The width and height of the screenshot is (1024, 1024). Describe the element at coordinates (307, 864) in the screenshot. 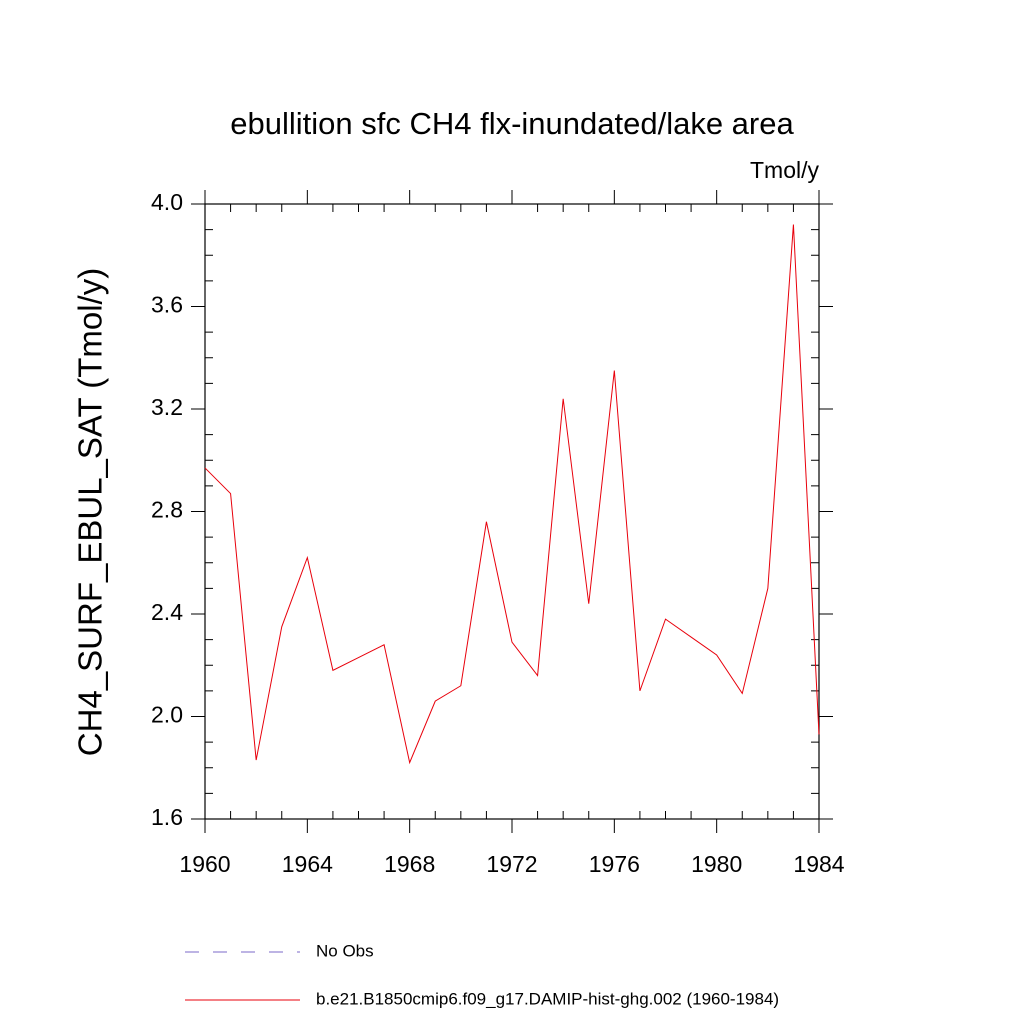

I see `x-tick-label: 1964` at that location.